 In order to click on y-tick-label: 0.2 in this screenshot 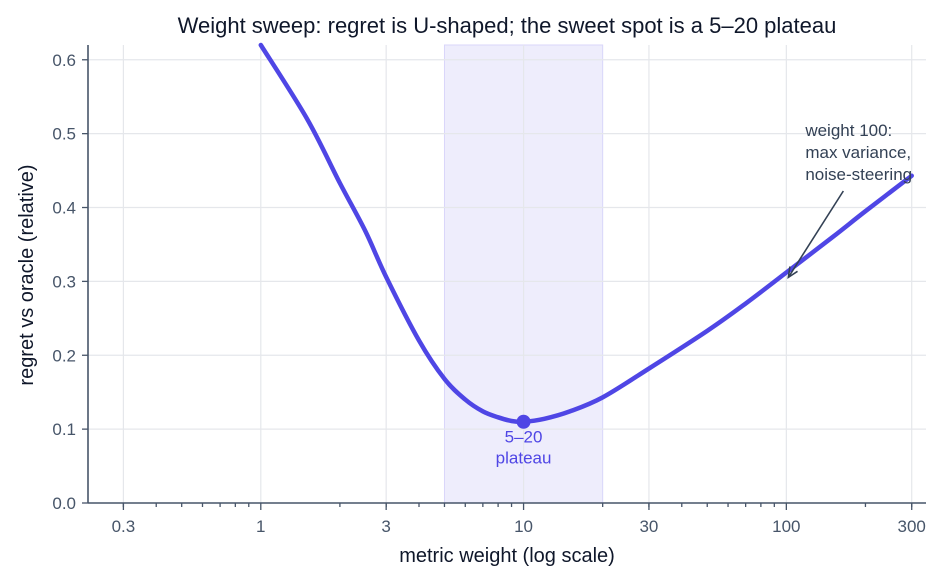, I will do `click(64, 355)`.